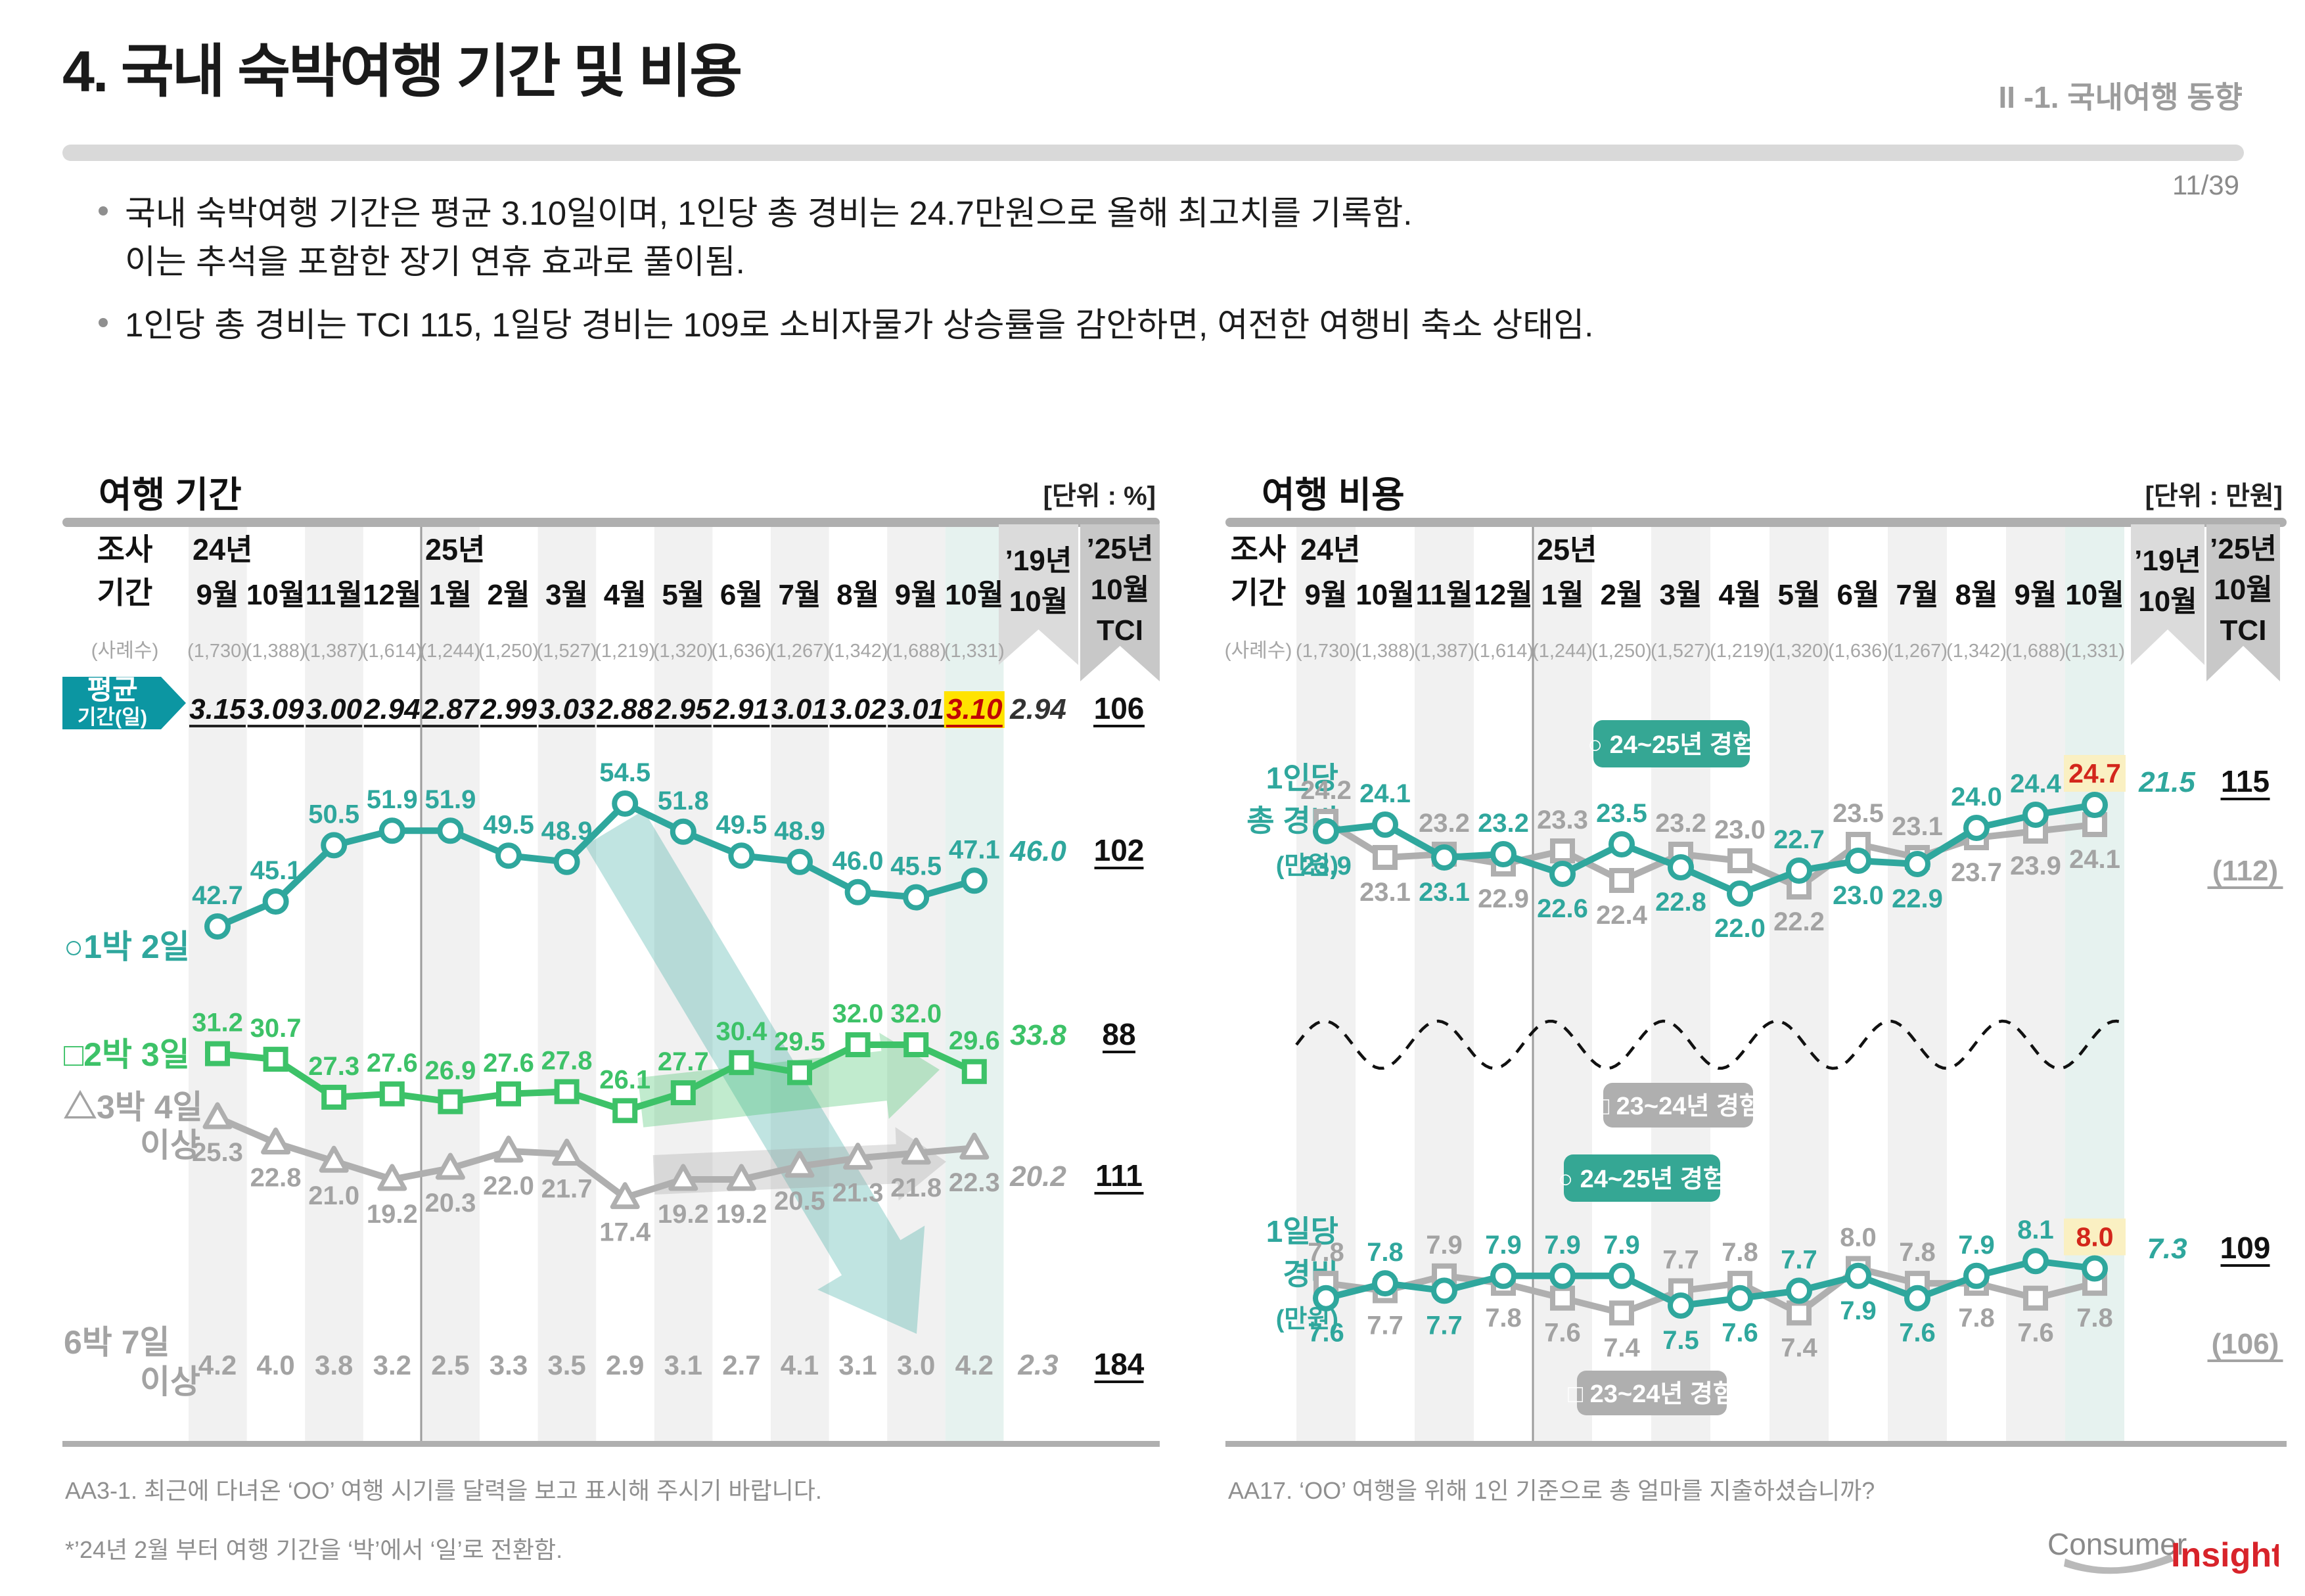 The image size is (2305, 1596). What do you see at coordinates (509, 595) in the screenshot?
I see `month-label: 2월` at bounding box center [509, 595].